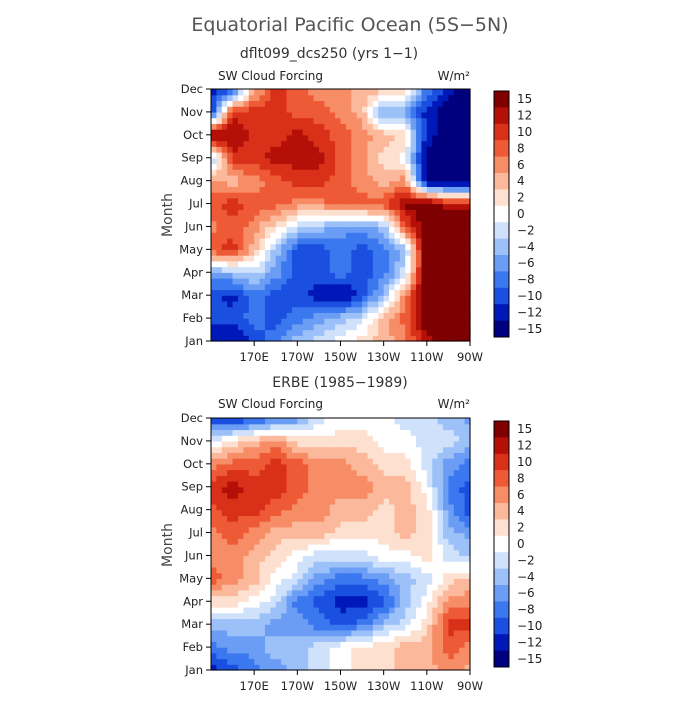 This screenshot has height=705, width=700. Describe the element at coordinates (193, 464) in the screenshot. I see `y-tick-label: Oct` at that location.